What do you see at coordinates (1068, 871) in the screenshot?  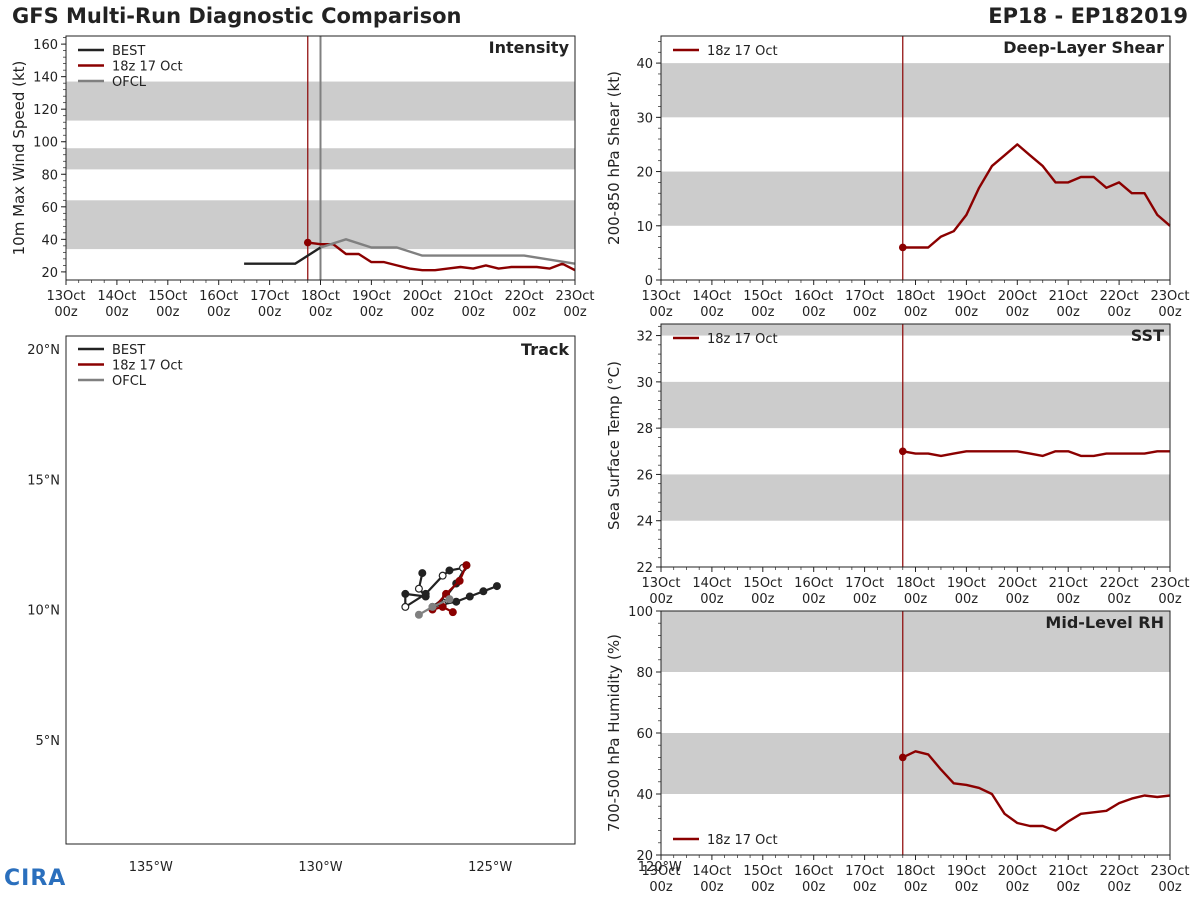 I see `rh-xtick-day: 21Oct` at bounding box center [1068, 871].